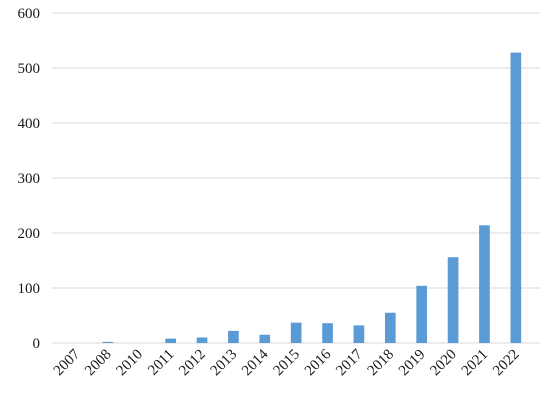  What do you see at coordinates (29, 234) in the screenshot?
I see `y-tick-label-200: 200` at bounding box center [29, 234].